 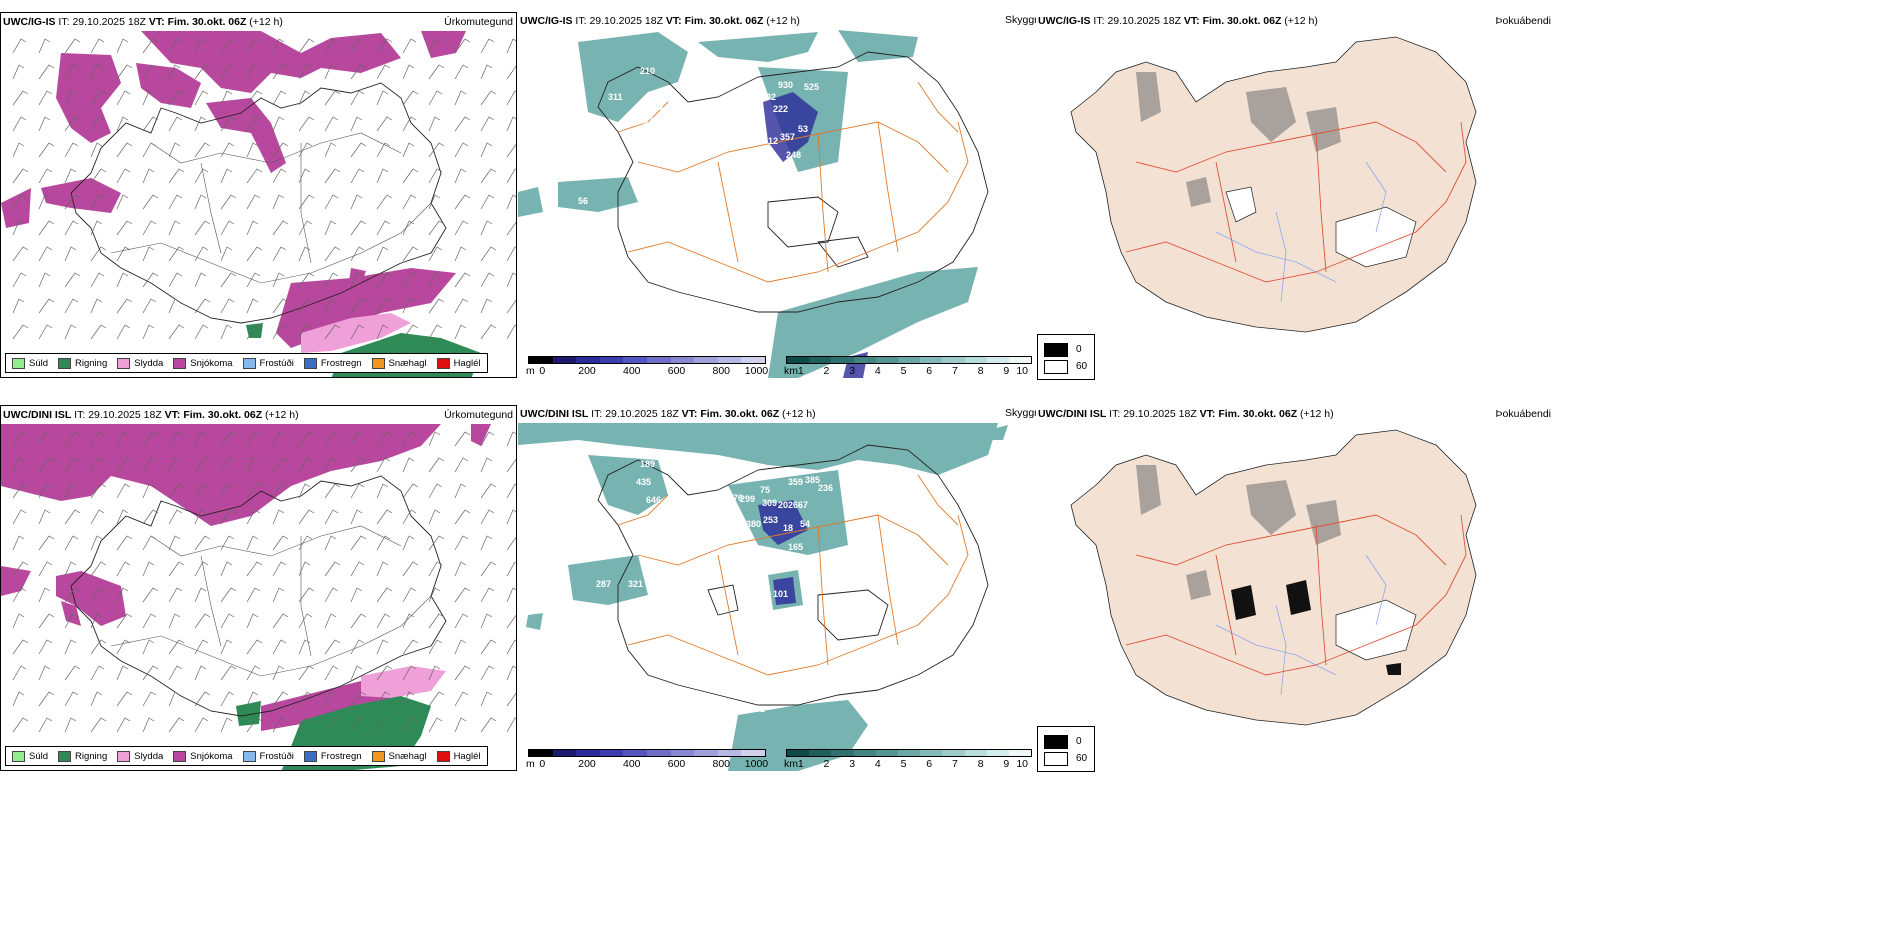 What do you see at coordinates (1238, 139) in the screenshot?
I see `fog-gray-areas` at bounding box center [1238, 139].